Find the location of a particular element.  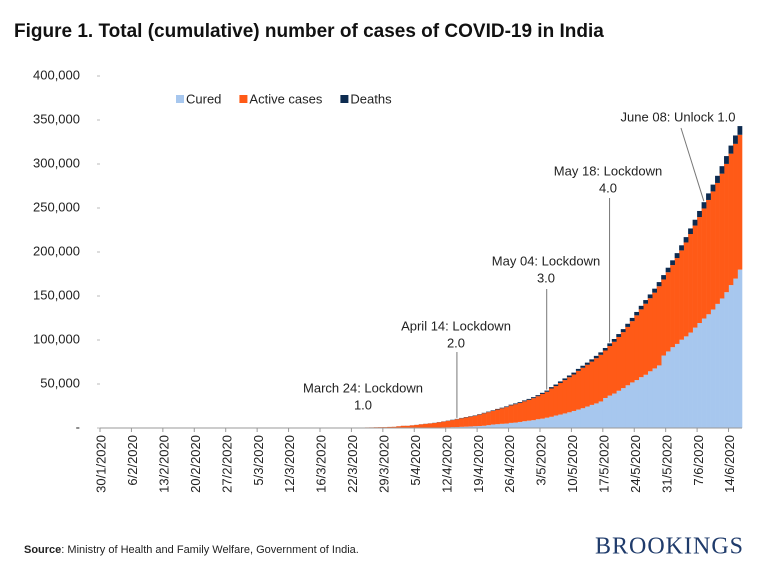

x-tick-label: 13/2/2020 is located at coordinates (164, 464).